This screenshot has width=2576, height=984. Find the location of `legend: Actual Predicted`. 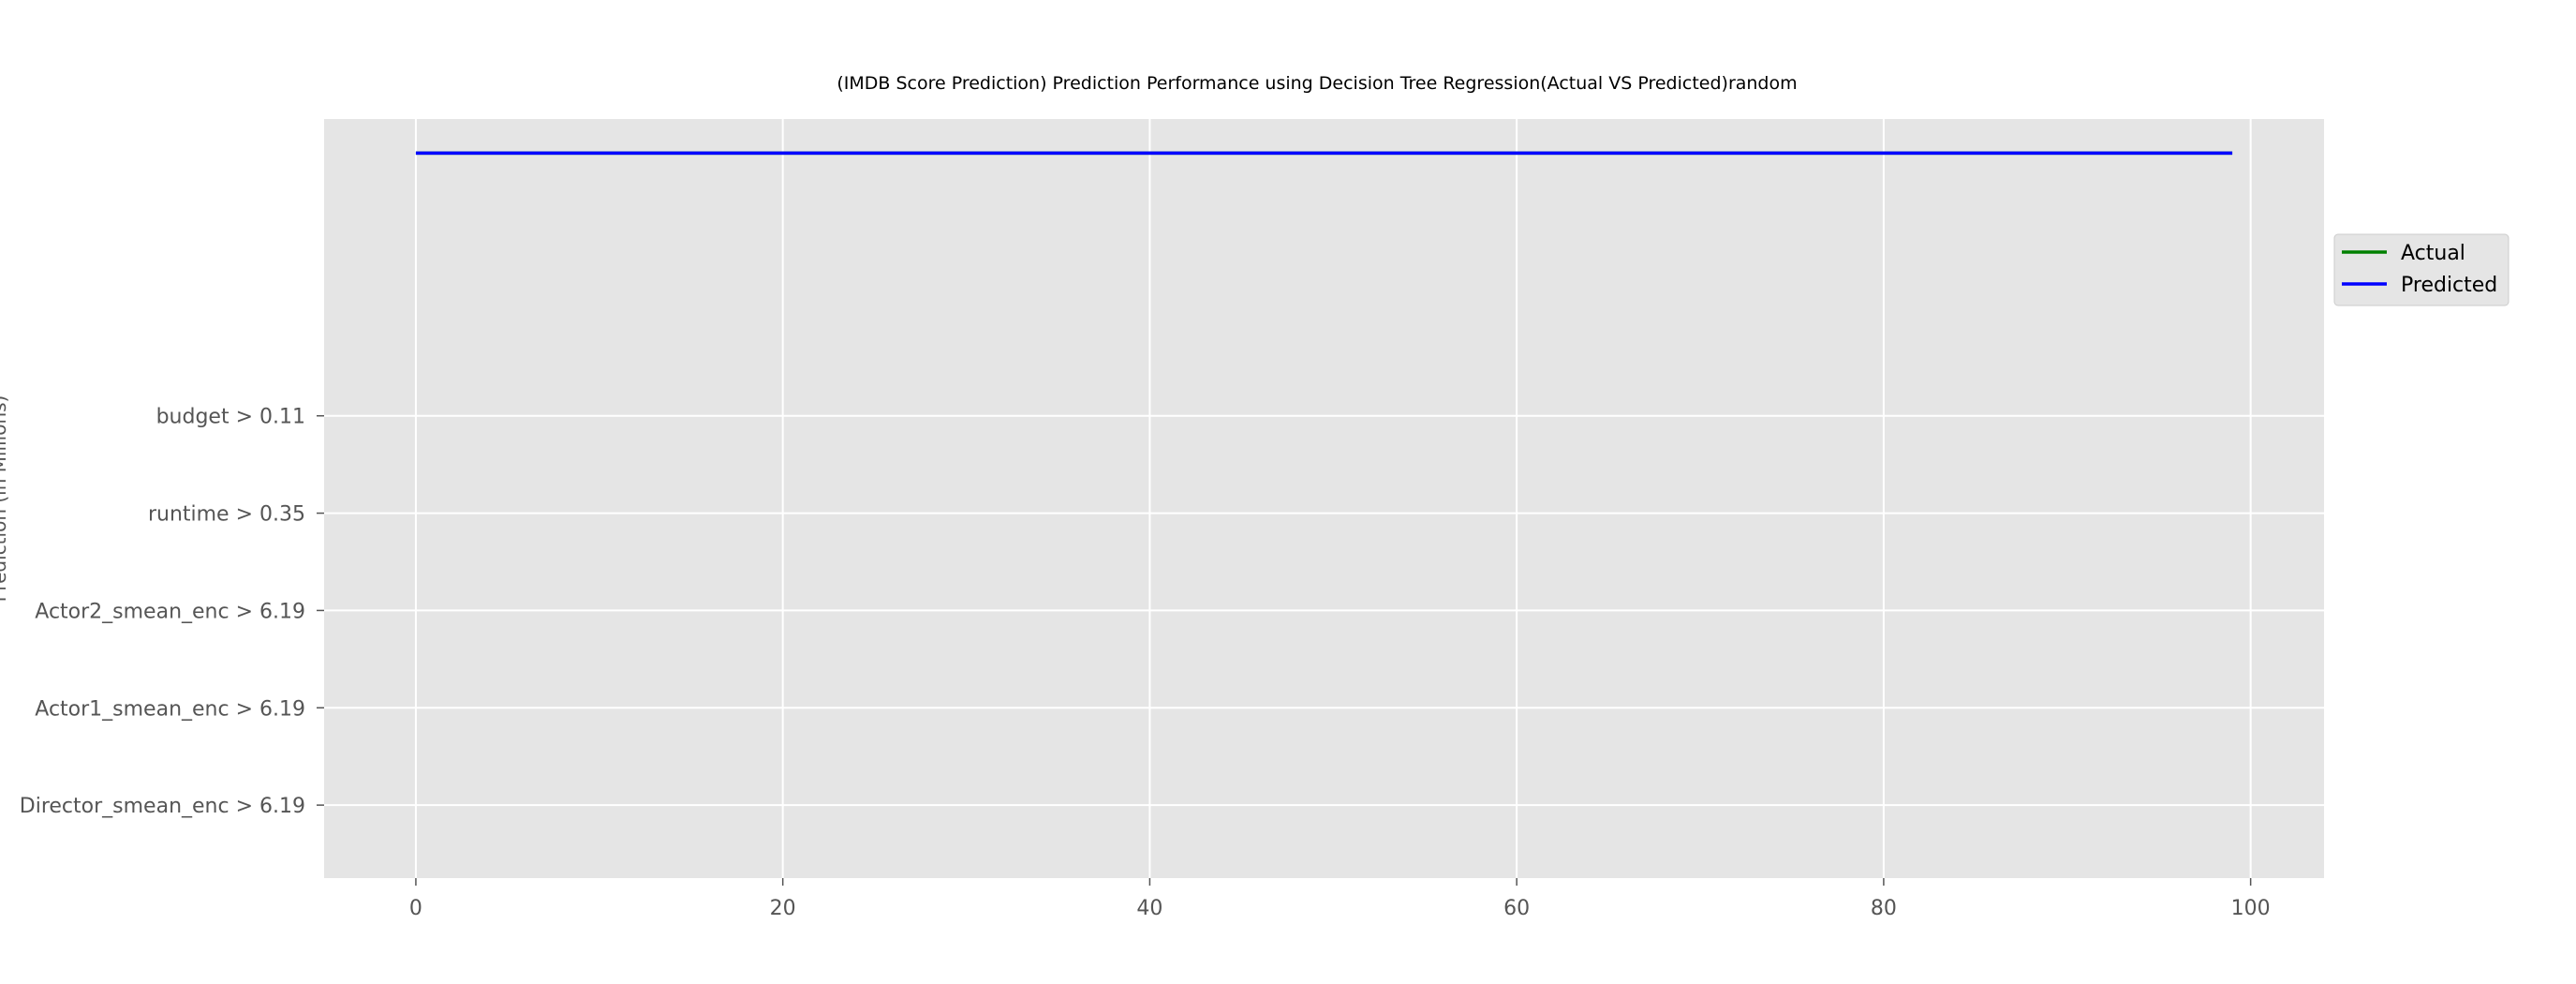

legend: Actual Predicted is located at coordinates (2422, 270).